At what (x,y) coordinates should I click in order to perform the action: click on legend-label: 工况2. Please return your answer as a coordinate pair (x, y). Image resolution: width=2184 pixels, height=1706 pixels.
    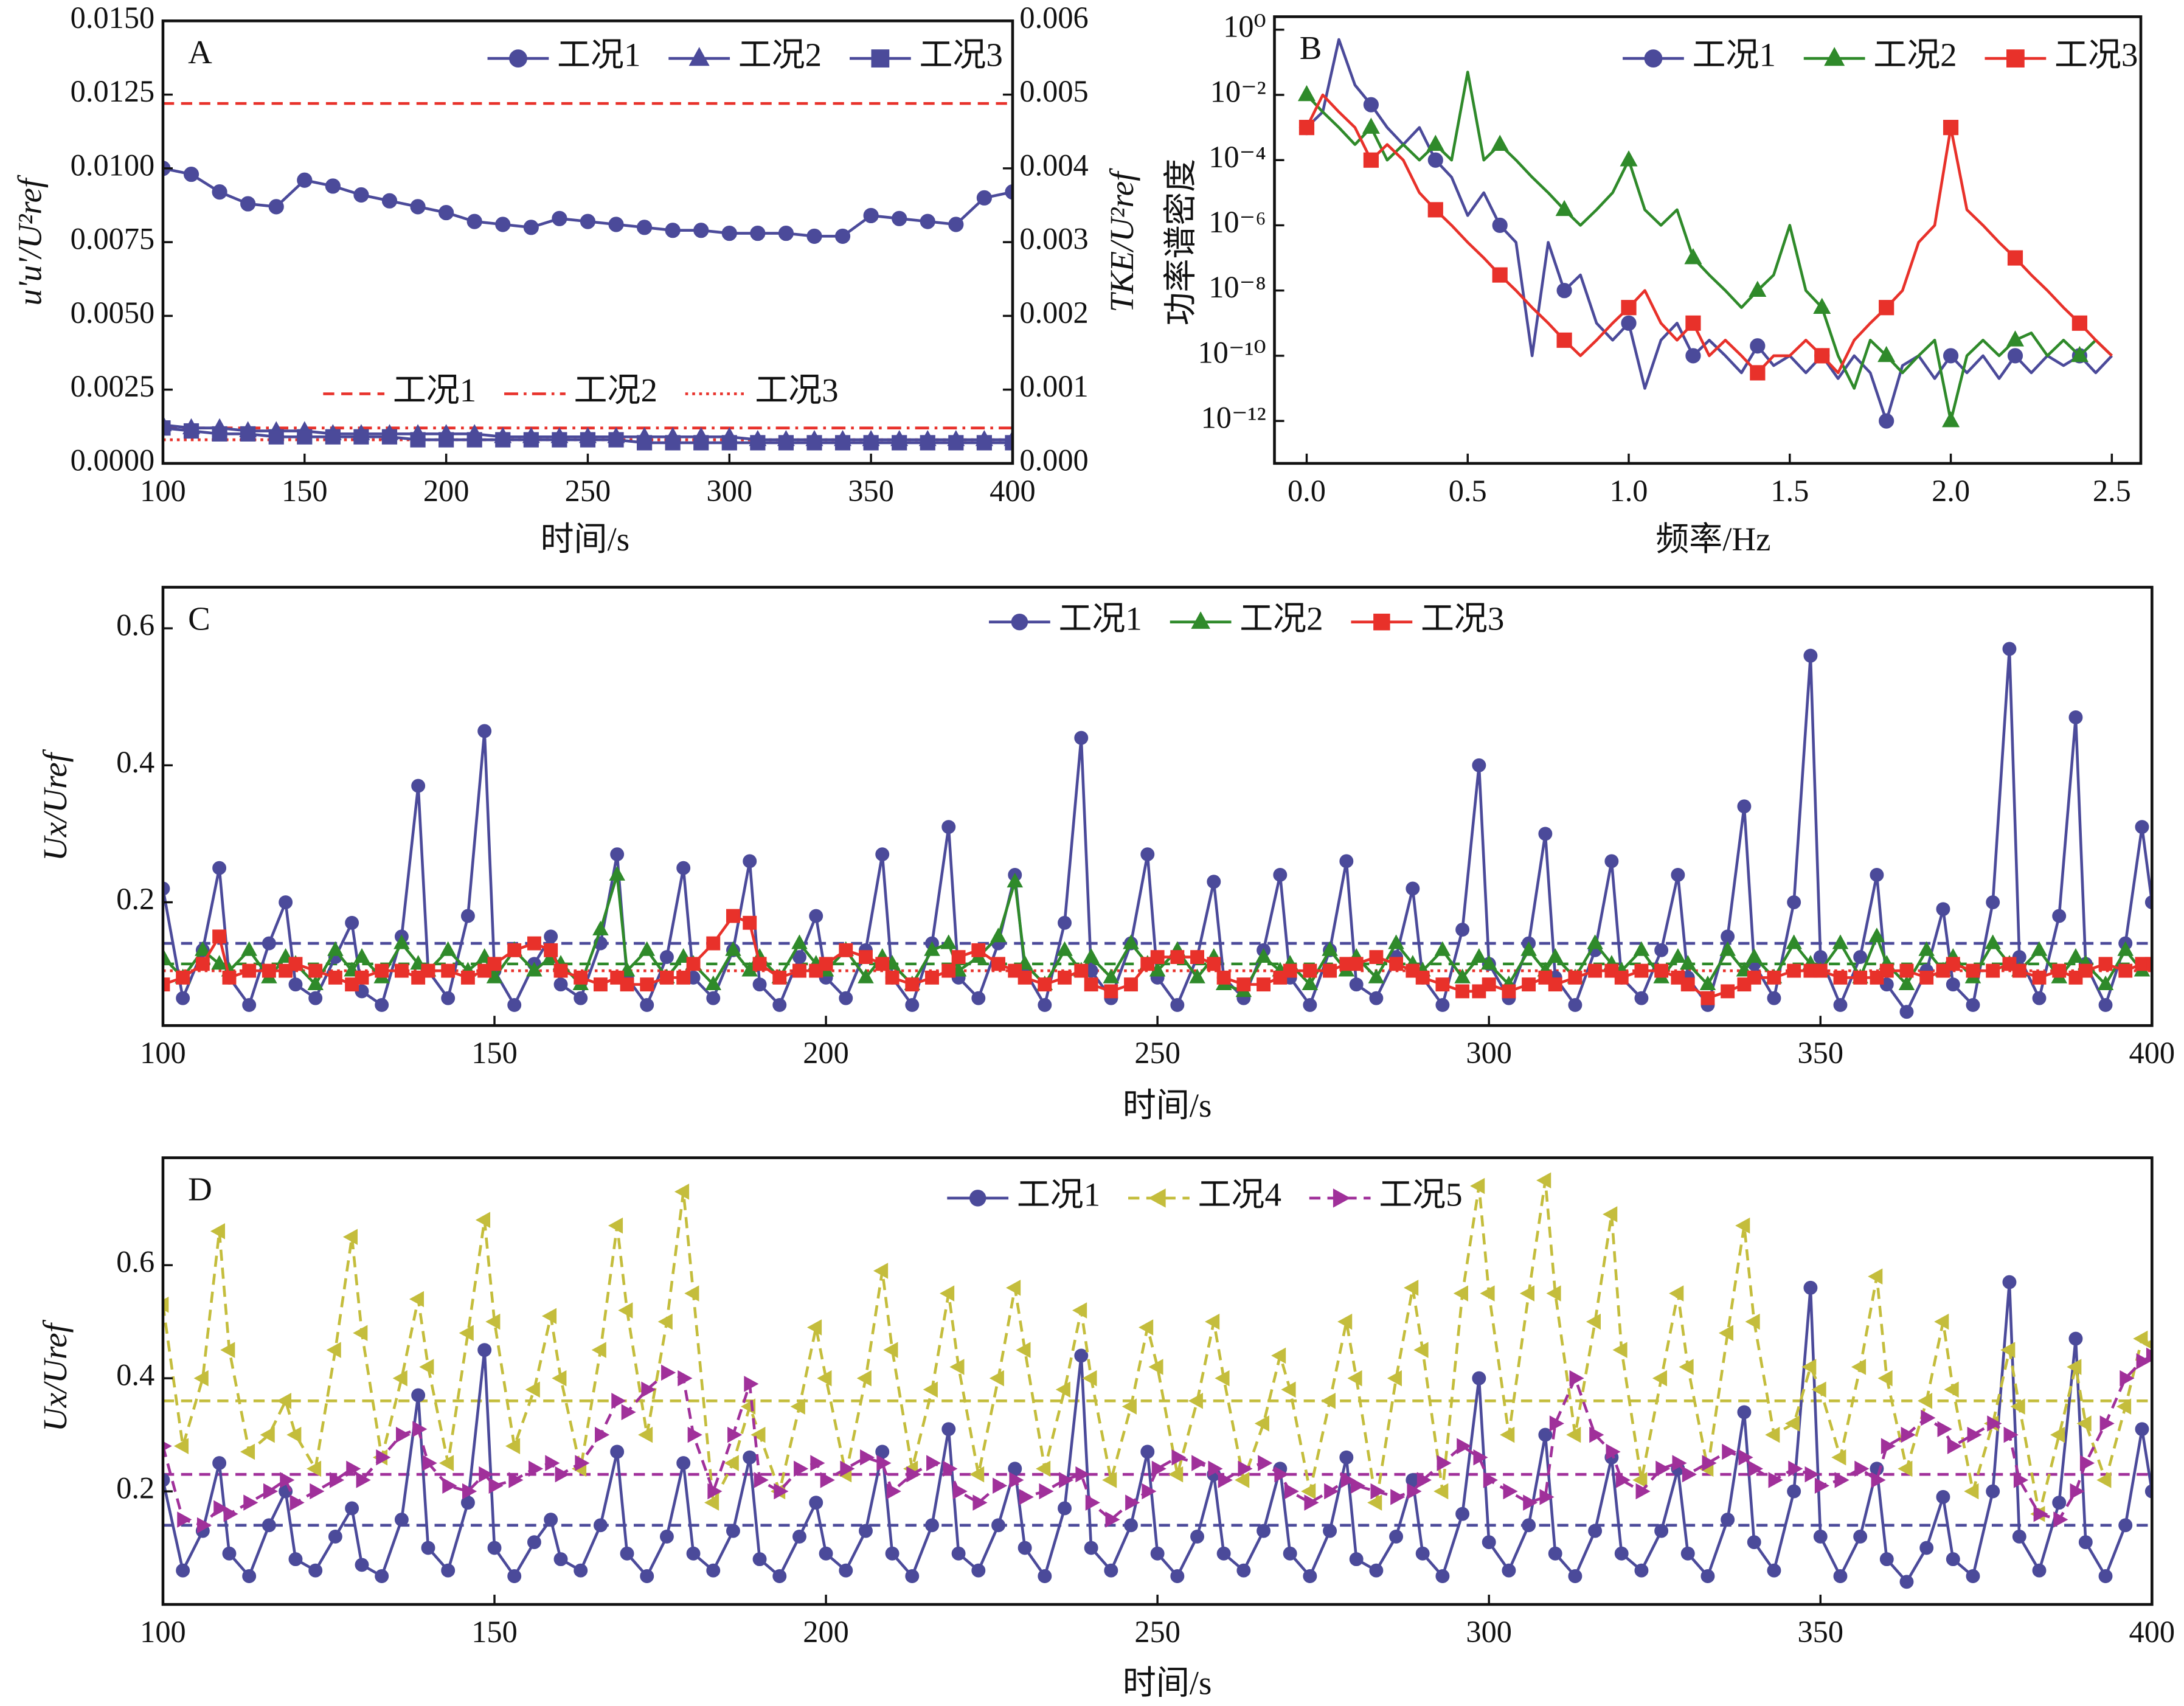
    Looking at the image, I should click on (780, 55).